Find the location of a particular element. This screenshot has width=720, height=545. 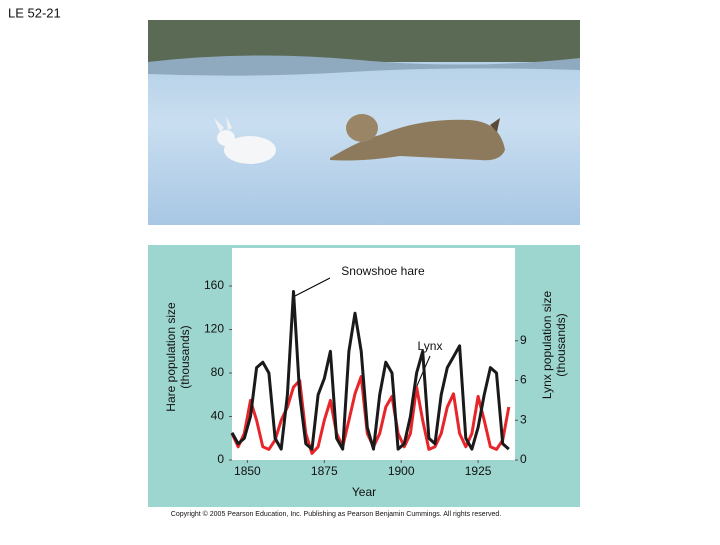

annotation: Snowshoe hare is located at coordinates (383, 271).